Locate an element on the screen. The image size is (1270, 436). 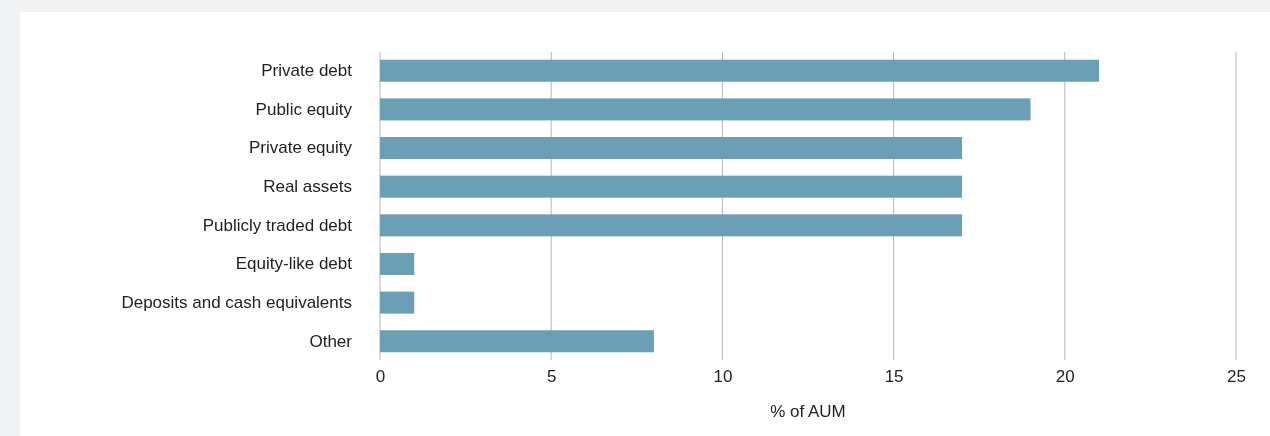
x-tick-label: 20 is located at coordinates (1065, 377).